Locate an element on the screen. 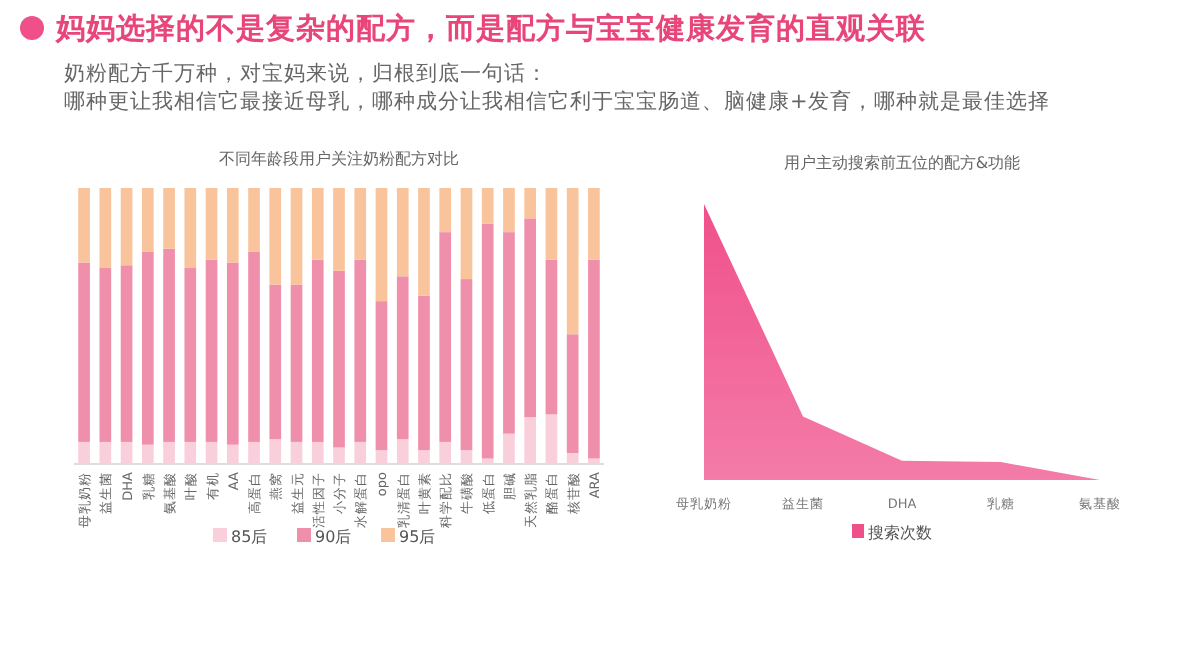 The image size is (1188, 652). legend-label: 95后 is located at coordinates (417, 537).